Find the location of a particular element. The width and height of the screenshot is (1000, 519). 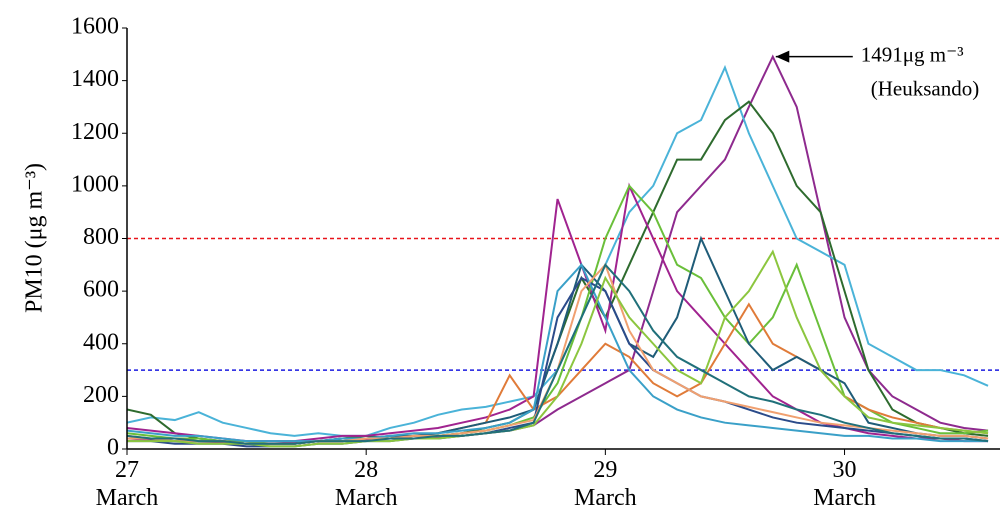

y-axis-label: PM10 (μg m⁻³) is located at coordinates (35, 238).